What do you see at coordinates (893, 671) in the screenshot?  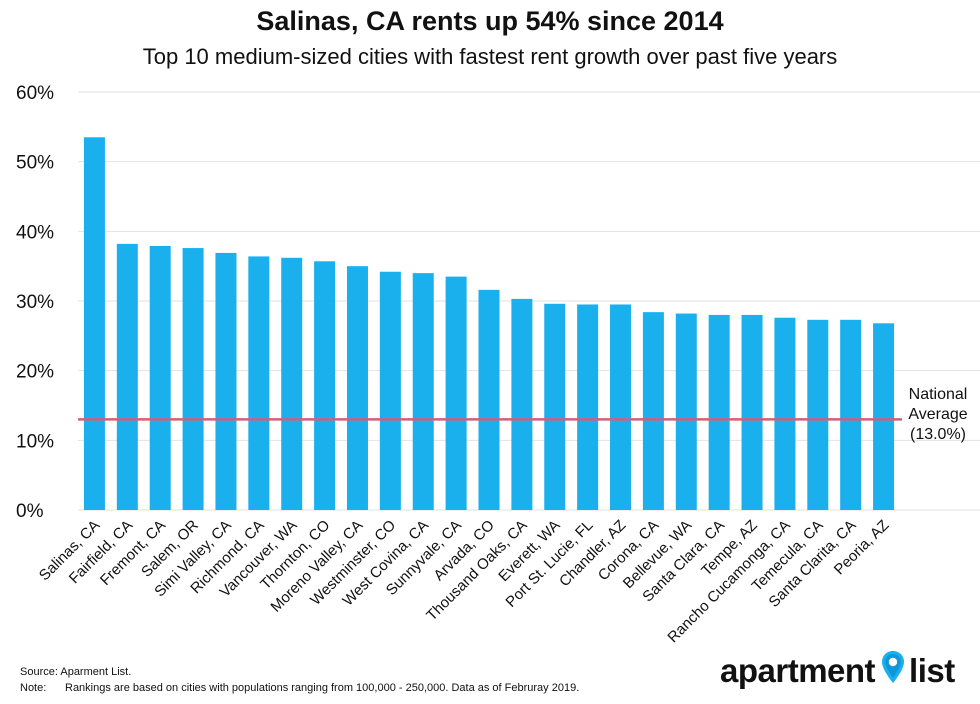 I see `map-pin-icon` at bounding box center [893, 671].